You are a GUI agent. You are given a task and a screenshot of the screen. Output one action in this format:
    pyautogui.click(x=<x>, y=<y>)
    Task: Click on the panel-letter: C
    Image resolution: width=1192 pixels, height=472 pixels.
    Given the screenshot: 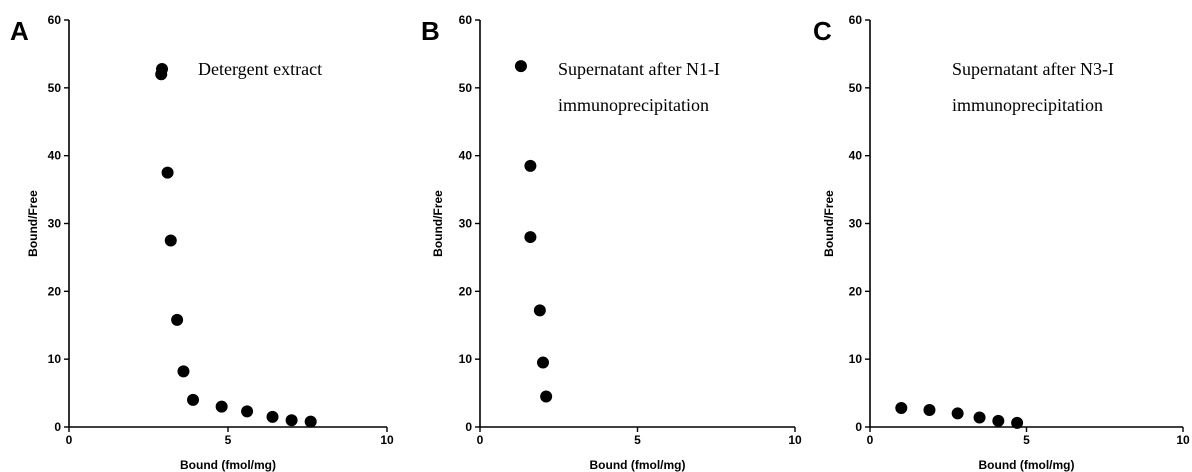 What is the action you would take?
    pyautogui.click(x=822, y=31)
    